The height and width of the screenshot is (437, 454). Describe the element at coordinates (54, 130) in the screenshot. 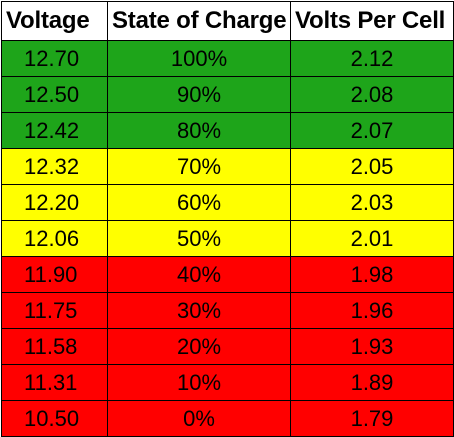

I see `voltage-cell: 12.42` at that location.